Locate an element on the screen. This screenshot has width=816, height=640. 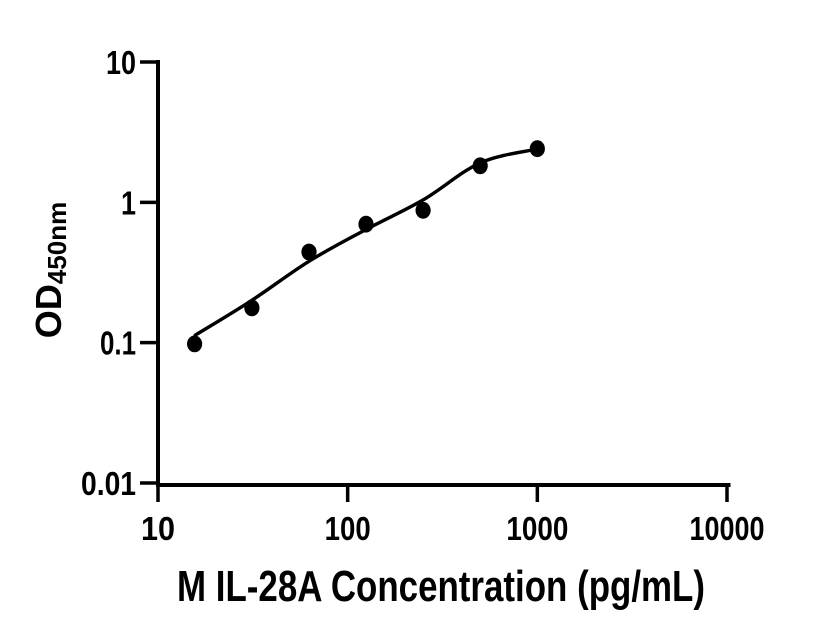
data-point-31.25 is located at coordinates (252, 308).